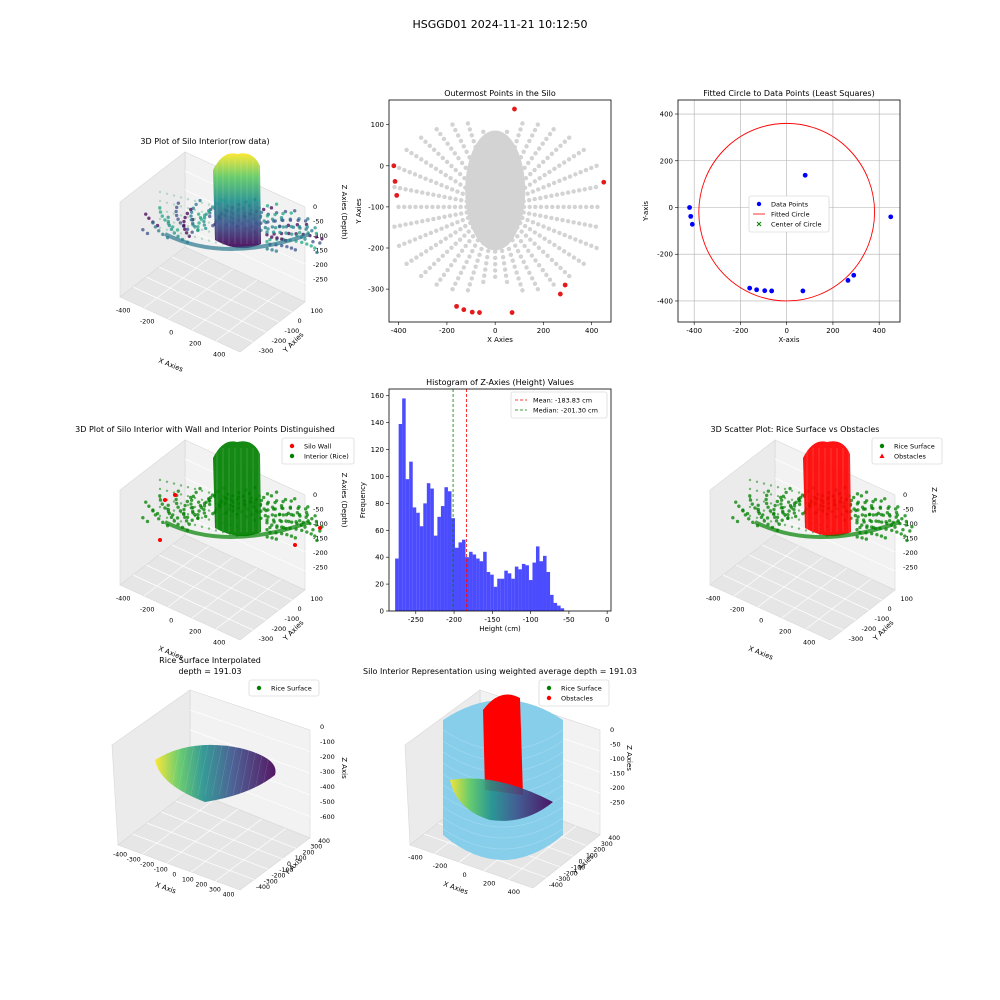 This screenshot has height=1000, width=1000. Describe the element at coordinates (455, 888) in the screenshot. I see `x-axis-label: X Axies` at that location.